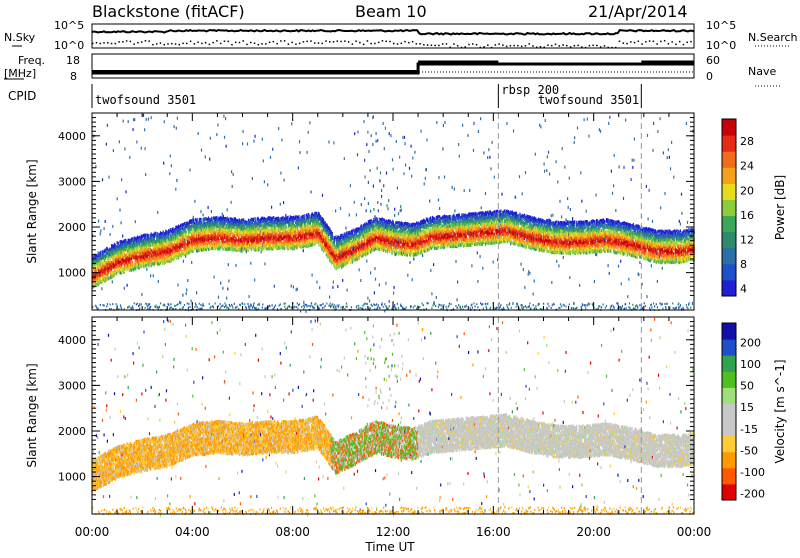 This screenshot has height=558, width=800. Describe the element at coordinates (72, 181) in the screenshot. I see `y-tick-label-0-2: 3000` at that location.